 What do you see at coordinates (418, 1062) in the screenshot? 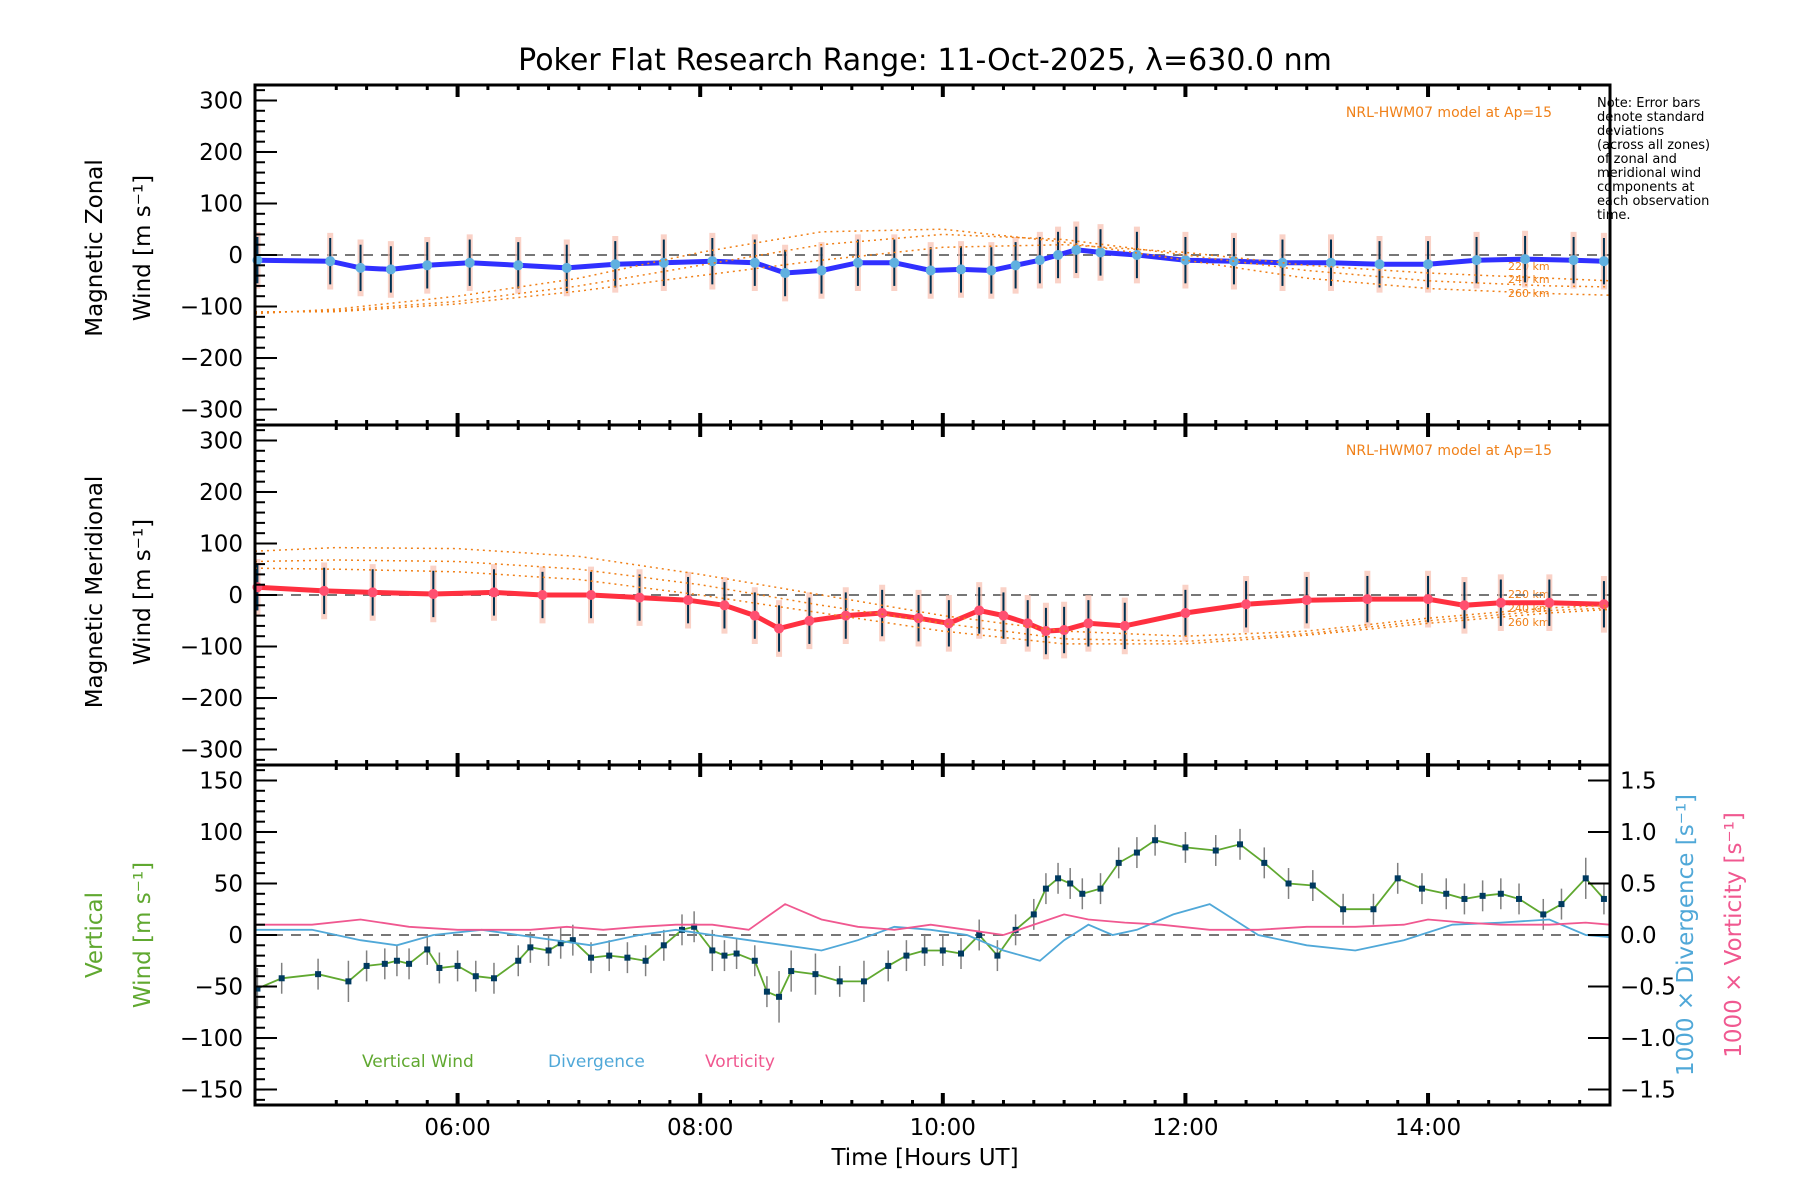
I see `legend-vertical-wind: Vertical Wind` at bounding box center [418, 1062].